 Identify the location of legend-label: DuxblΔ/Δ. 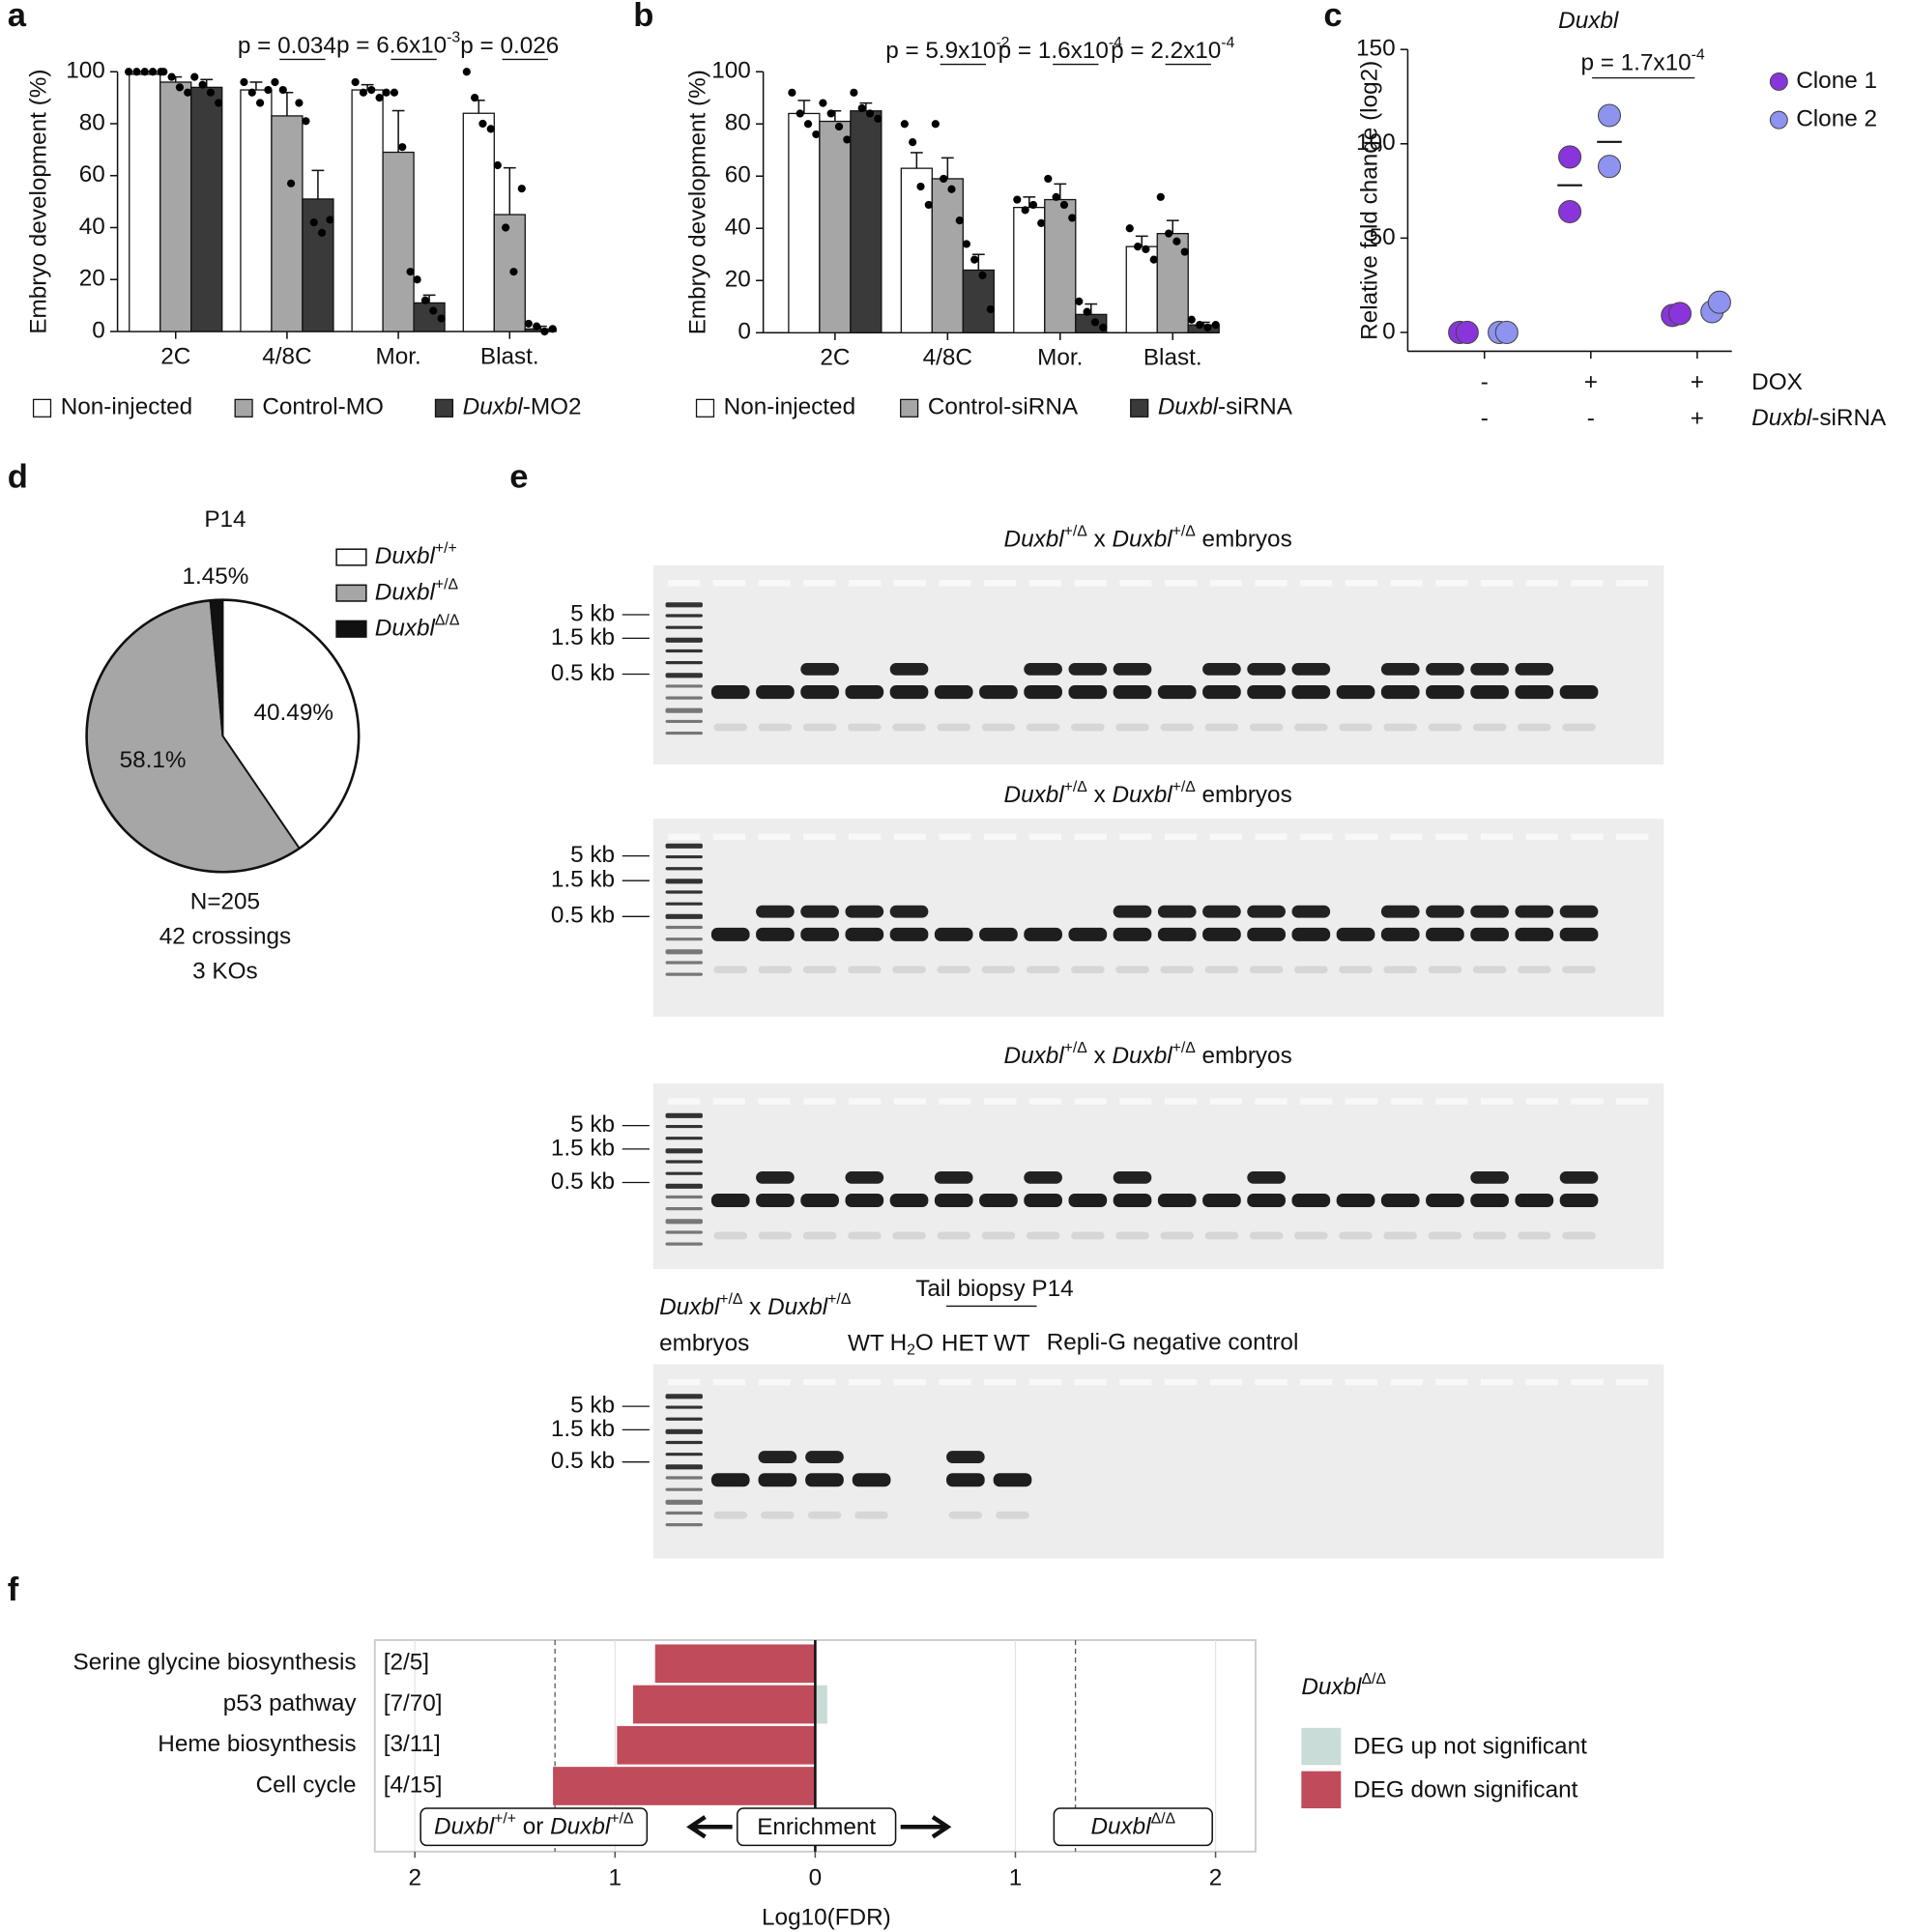
(417, 628).